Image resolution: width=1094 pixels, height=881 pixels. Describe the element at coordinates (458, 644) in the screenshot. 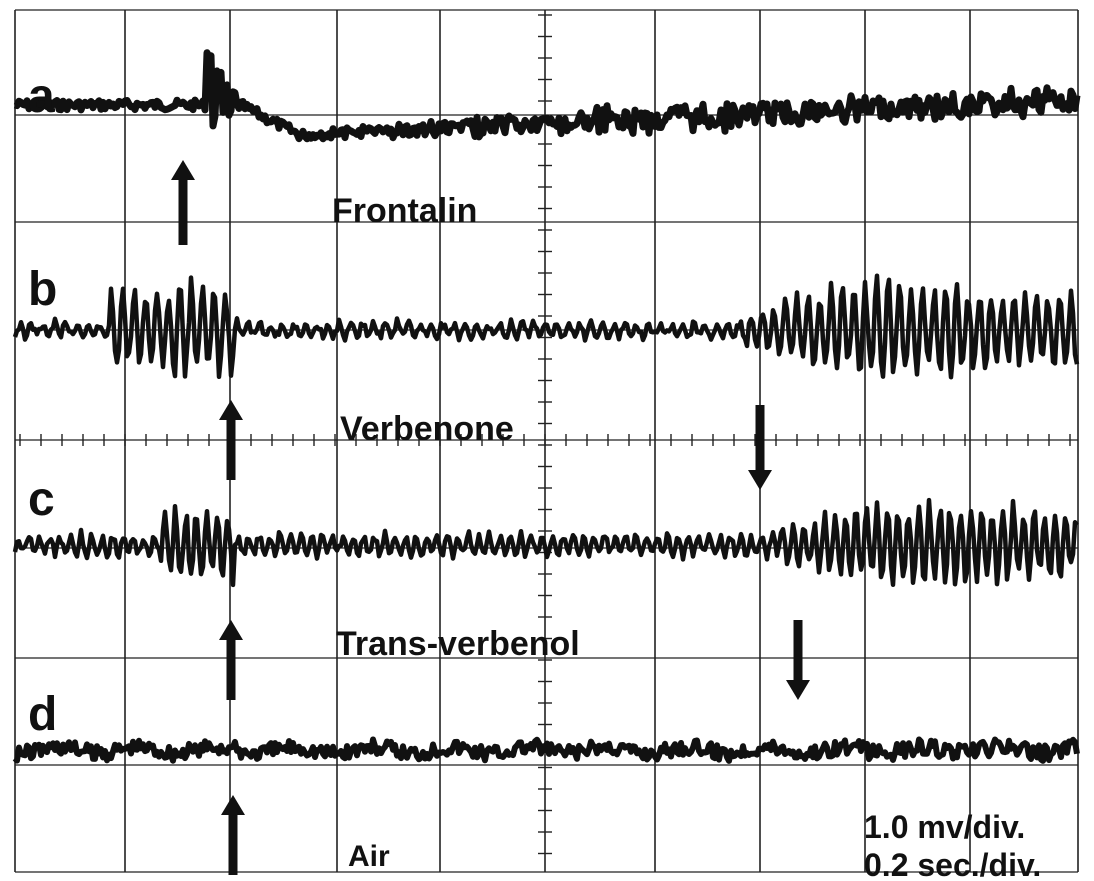

I see `stimulus-label-trans-verbenol: Trans-verbenol` at that location.